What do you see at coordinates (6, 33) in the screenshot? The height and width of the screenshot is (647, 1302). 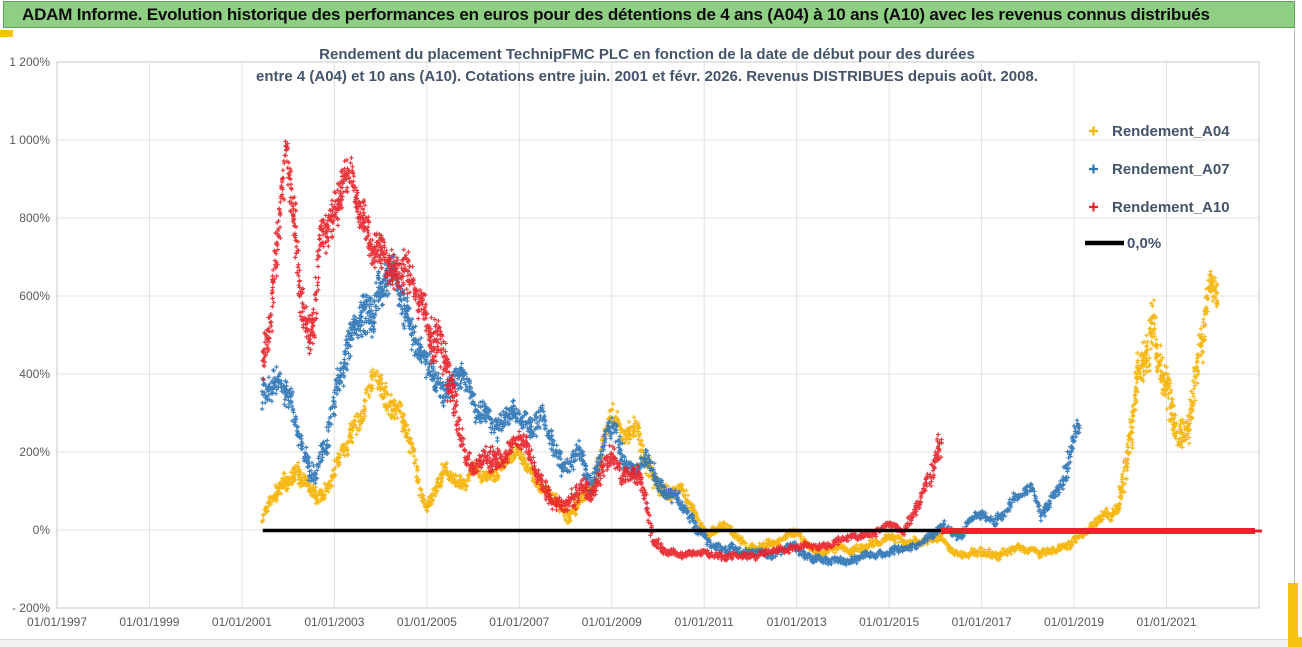 I see `selection-mark-left` at bounding box center [6, 33].